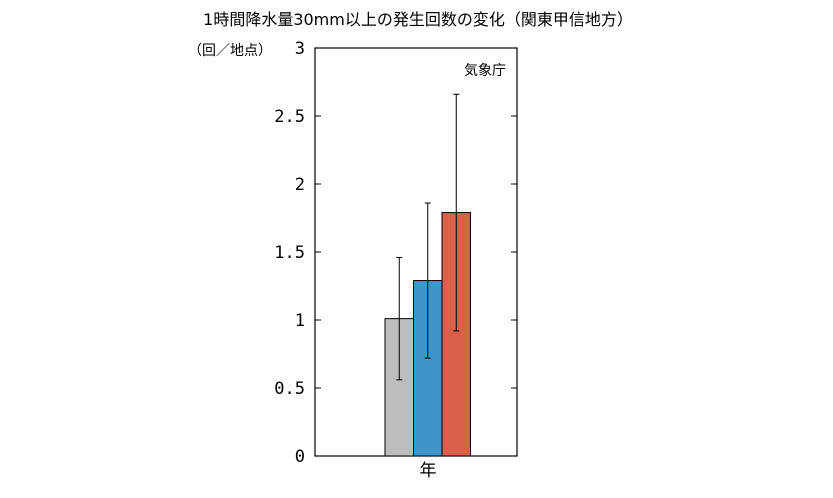 The height and width of the screenshot is (498, 833). What do you see at coordinates (300, 321) in the screenshot?
I see `y-tick-label: 1` at bounding box center [300, 321].